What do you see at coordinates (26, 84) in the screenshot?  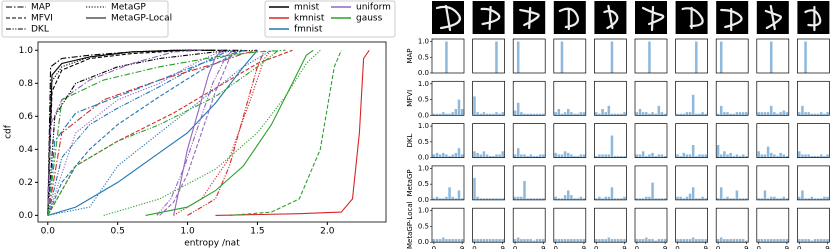 I see `y-tick-label: 0.8` at bounding box center [26, 84].